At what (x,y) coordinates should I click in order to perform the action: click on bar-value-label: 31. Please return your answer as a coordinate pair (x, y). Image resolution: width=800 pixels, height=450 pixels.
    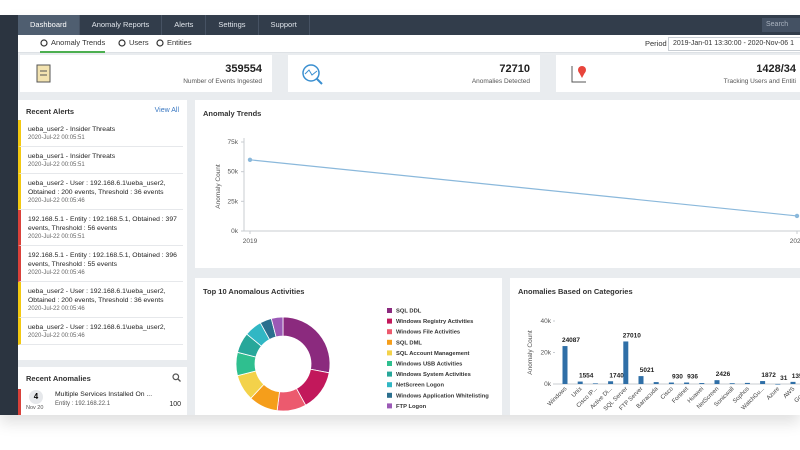
    Looking at the image, I should click on (784, 378).